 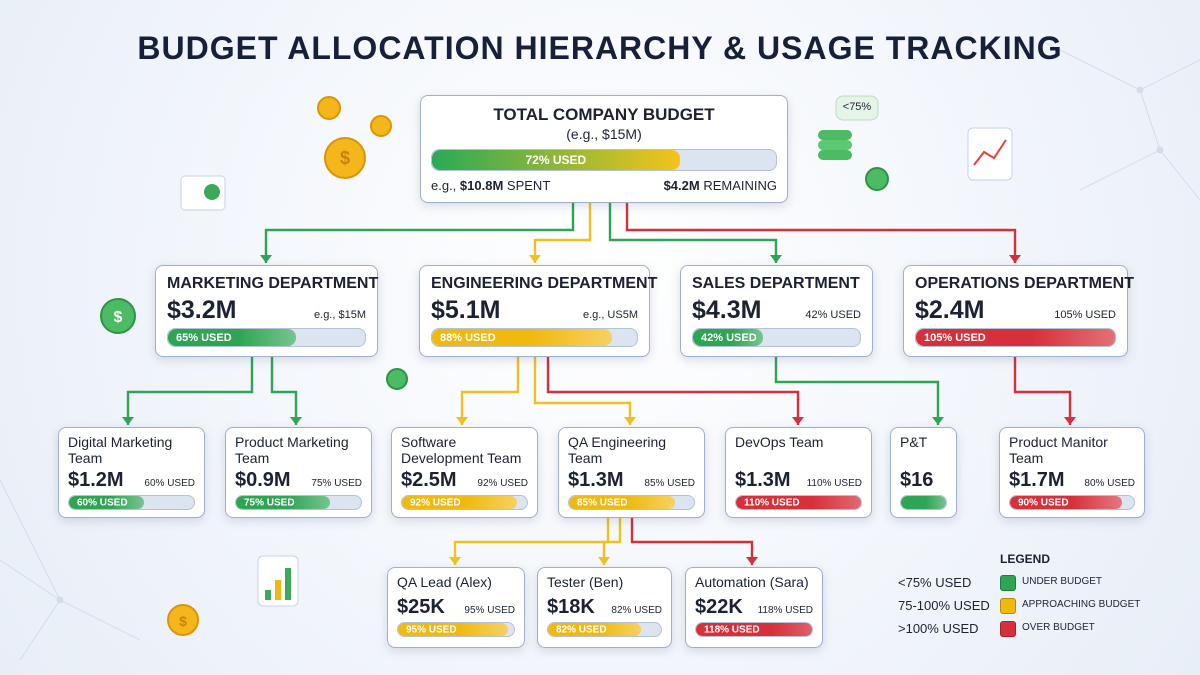 What do you see at coordinates (785, 610) in the screenshot?
I see `member-note: 118% USED` at bounding box center [785, 610].